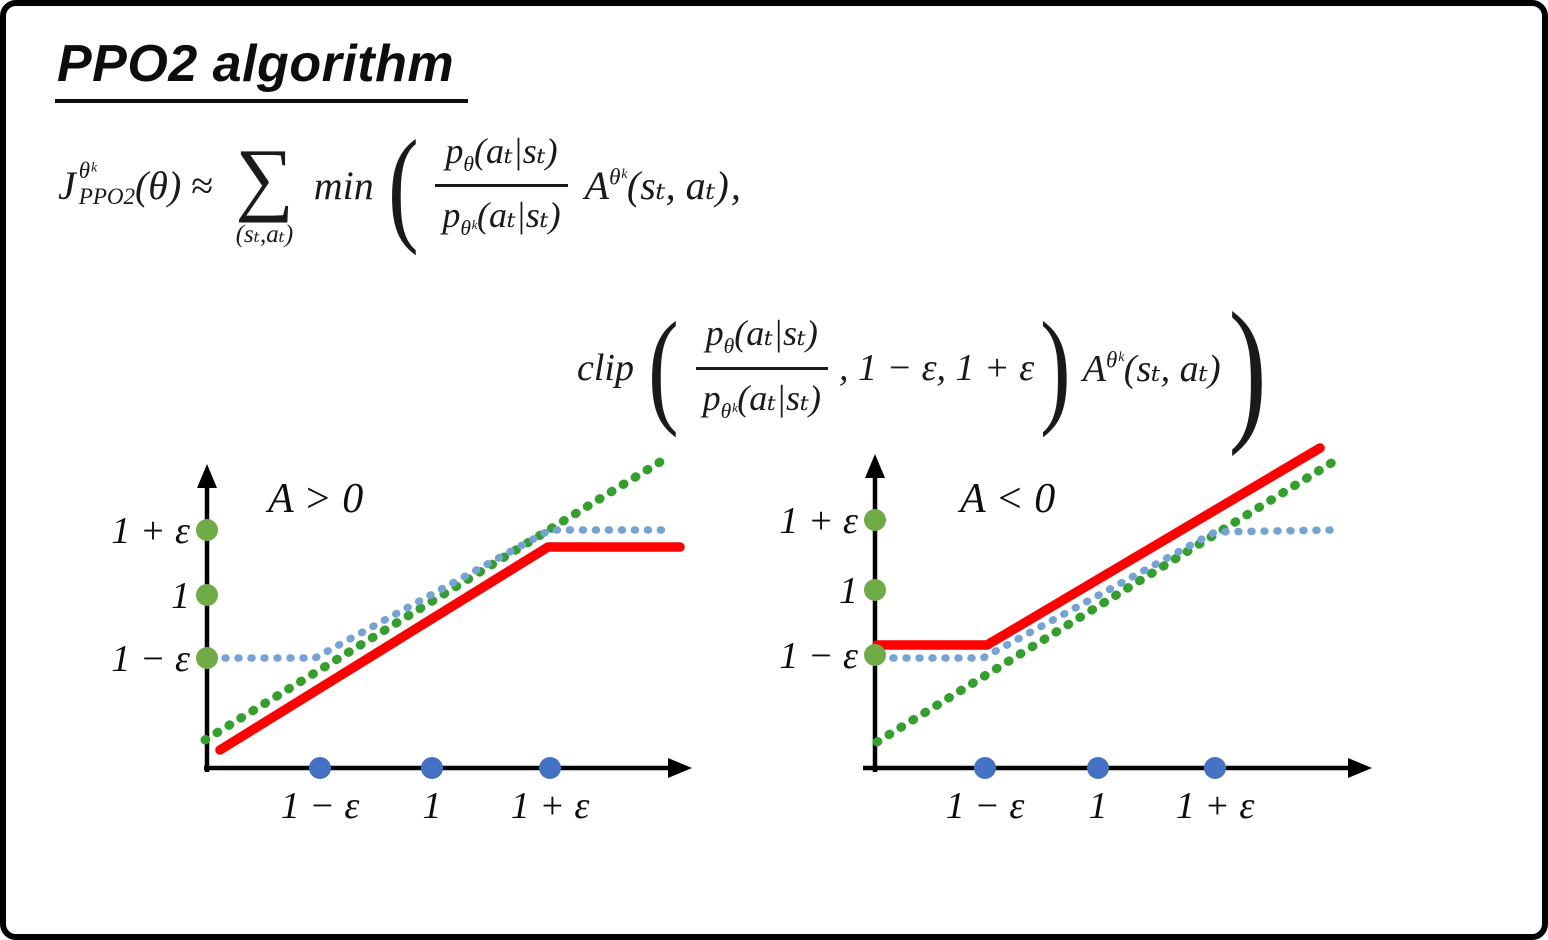  What do you see at coordinates (677, 186) in the screenshot?
I see `A-args: (sₜ, aₜ)` at bounding box center [677, 186].